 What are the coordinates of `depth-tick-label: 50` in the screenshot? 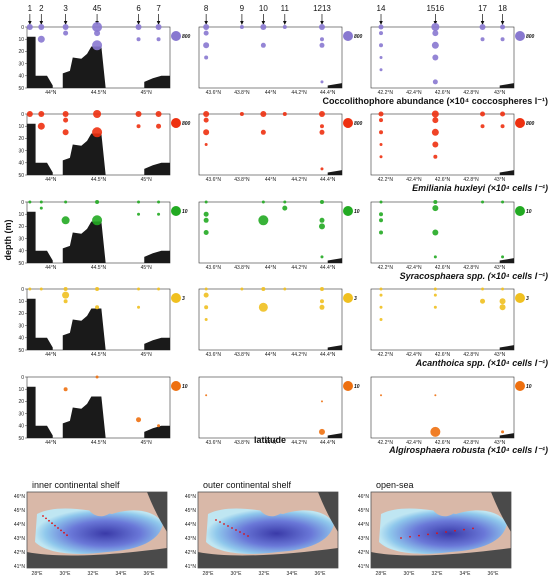 It's located at (21, 89).